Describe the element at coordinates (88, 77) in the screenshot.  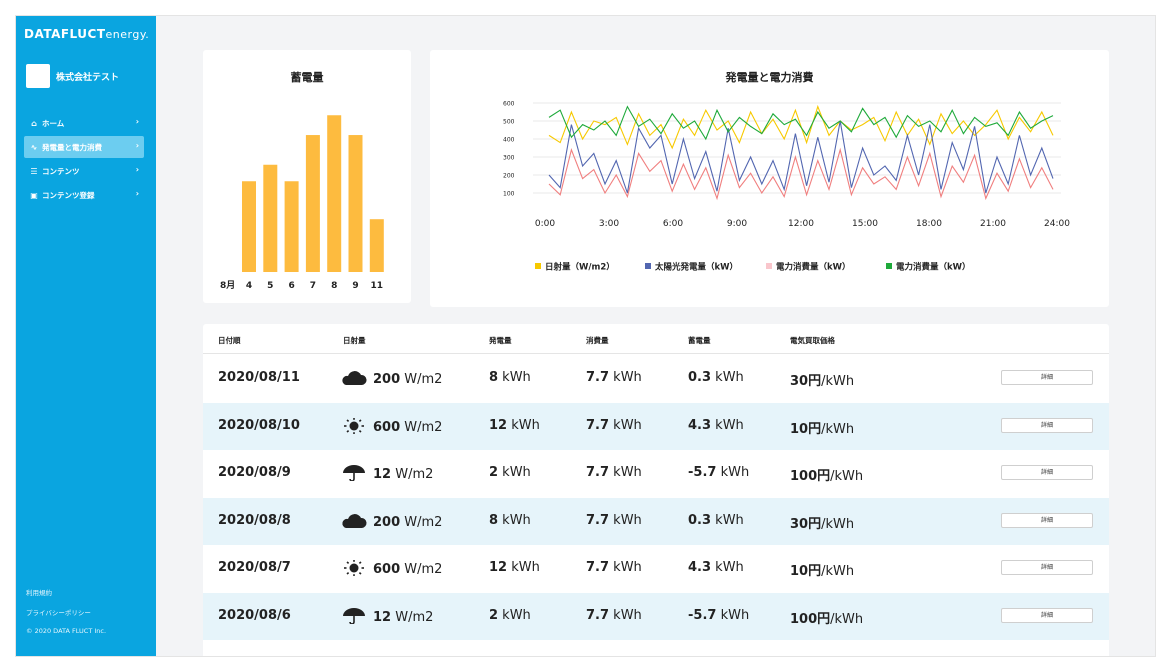
I see `company-name: 株式会社テスト` at that location.